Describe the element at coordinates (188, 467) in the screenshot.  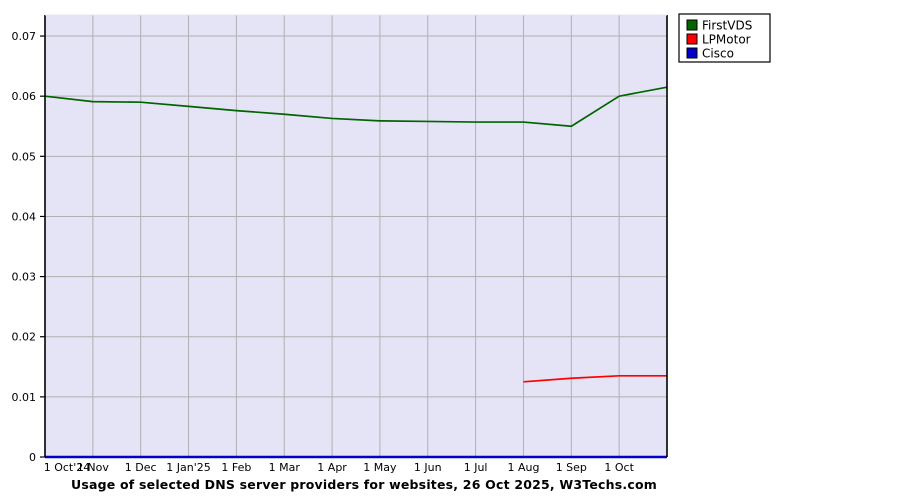
I see `x-tick-label: 1 Jan'25` at that location.